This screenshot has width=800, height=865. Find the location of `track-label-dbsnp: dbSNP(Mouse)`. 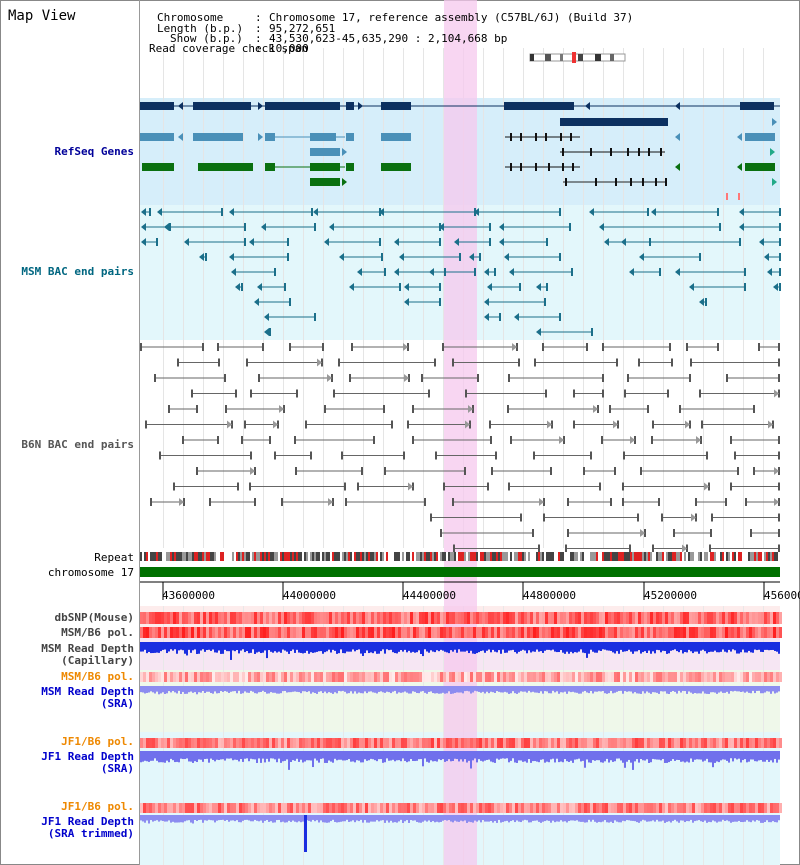

track-label-dbsnp: dbSNP(Mouse) is located at coordinates (94, 617).